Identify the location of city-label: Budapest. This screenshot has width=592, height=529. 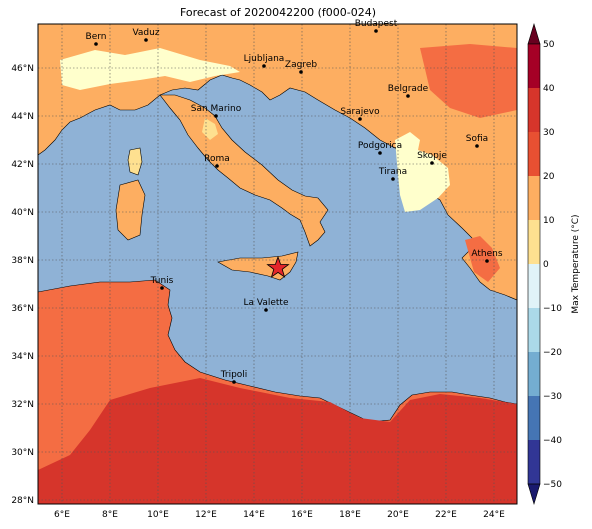
(376, 24).